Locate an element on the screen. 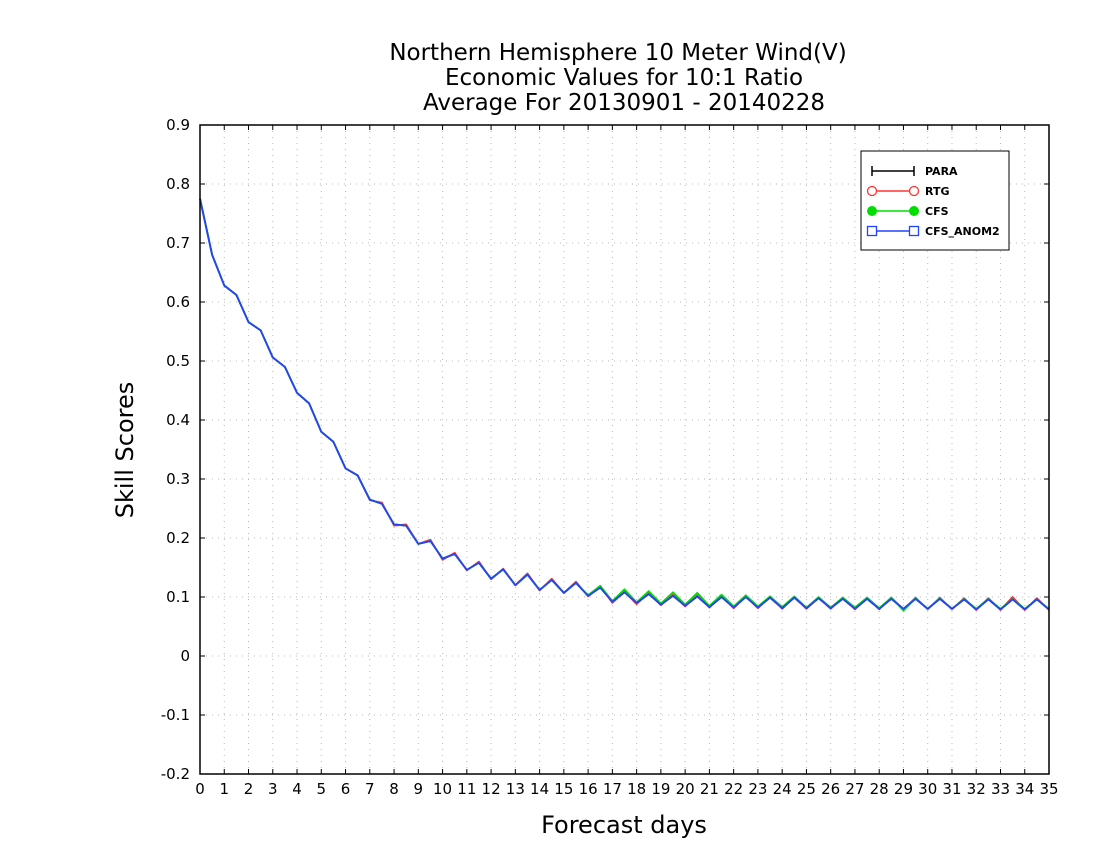 Image resolution: width=1100 pixels, height=850 pixels. x-tick-label: 31 is located at coordinates (951, 789).